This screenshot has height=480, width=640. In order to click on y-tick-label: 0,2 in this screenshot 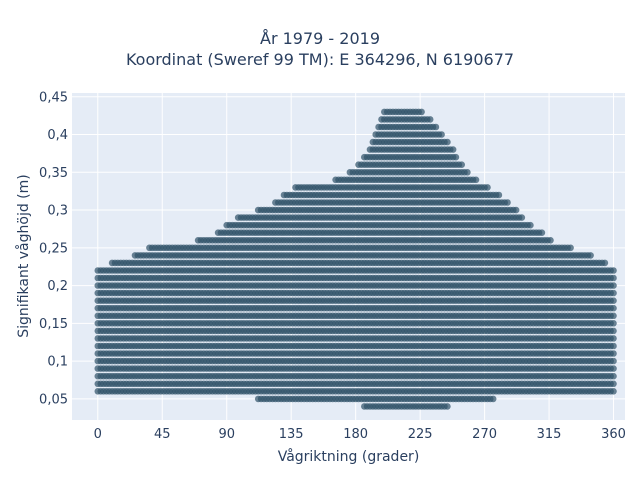, I will do `click(57, 286)`.